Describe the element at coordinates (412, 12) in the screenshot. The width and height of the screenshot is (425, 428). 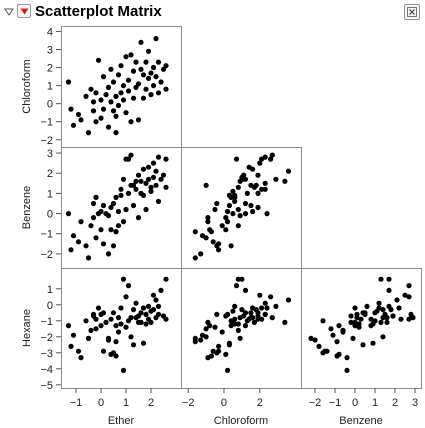
I see `close-box-icon` at that location.